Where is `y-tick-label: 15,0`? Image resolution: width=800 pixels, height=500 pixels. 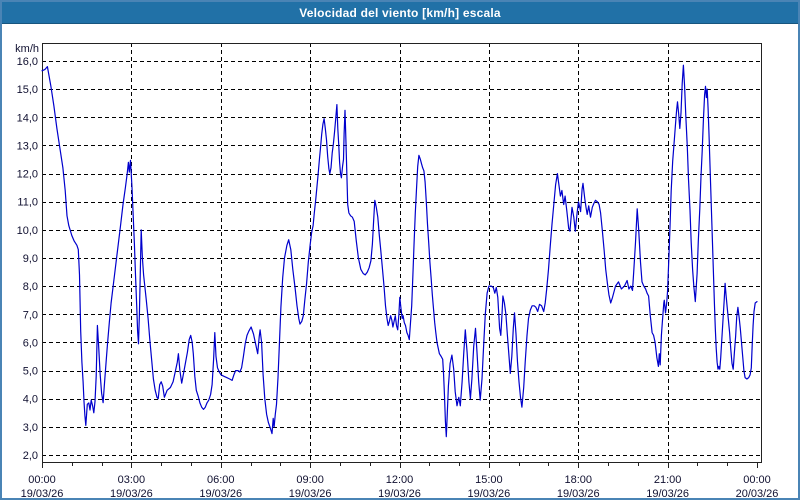 y-tick-label: 15,0 is located at coordinates (27, 90).